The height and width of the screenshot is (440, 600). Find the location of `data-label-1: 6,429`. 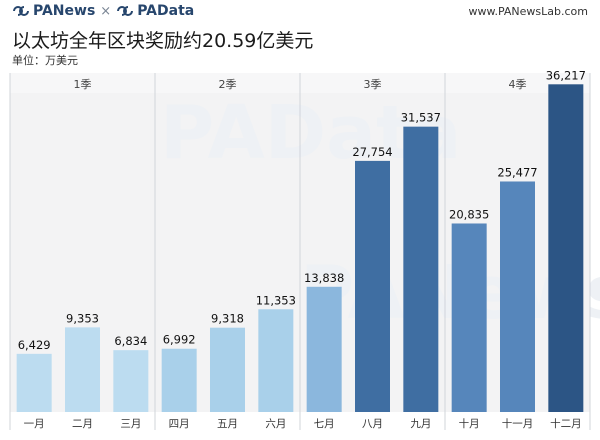

data-label-1: 6,429 is located at coordinates (34, 345).